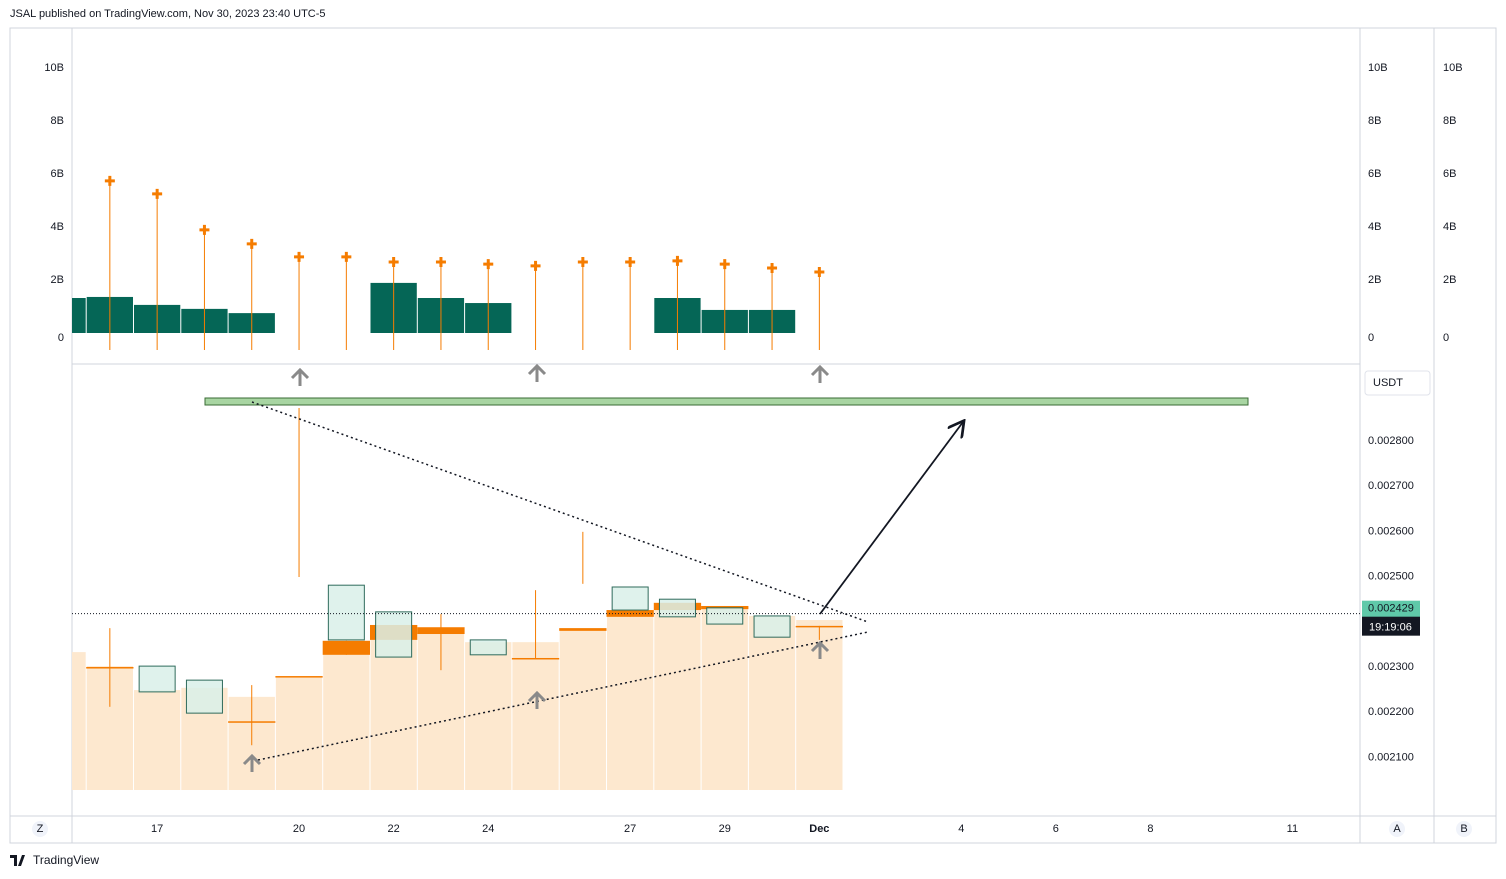  Describe the element at coordinates (394, 829) in the screenshot. I see `x-tick-label: 22` at that location.